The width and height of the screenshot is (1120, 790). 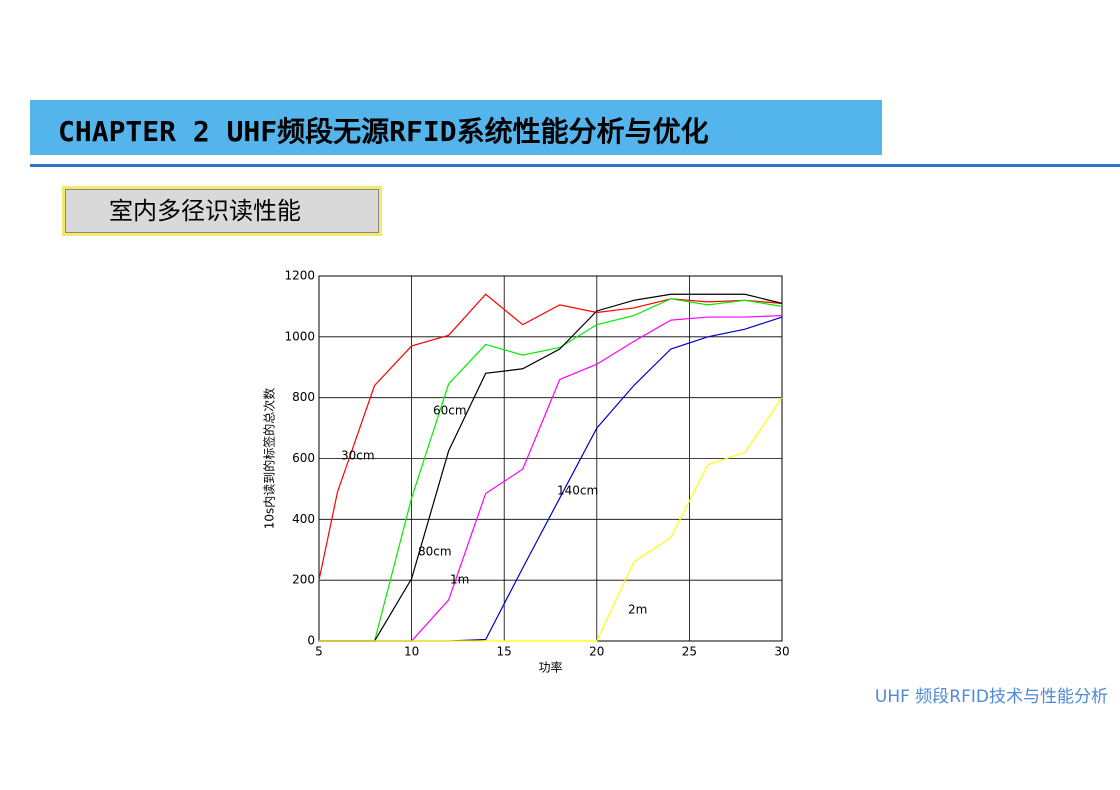 I want to click on y-tick-label: 200, so click(x=303, y=580).